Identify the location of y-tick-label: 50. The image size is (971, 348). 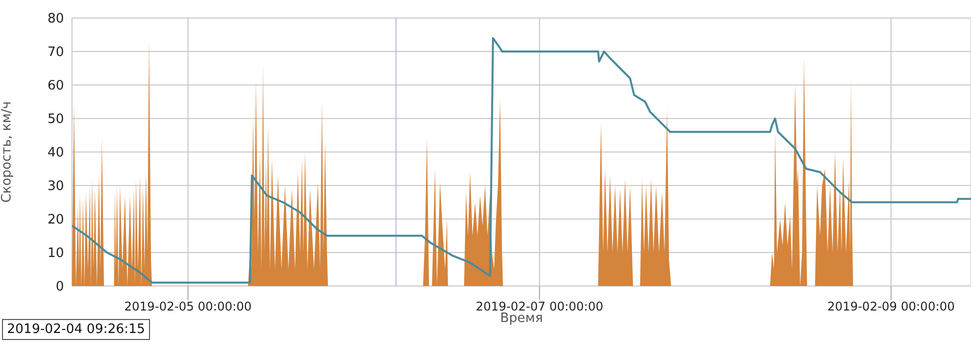
(55, 120).